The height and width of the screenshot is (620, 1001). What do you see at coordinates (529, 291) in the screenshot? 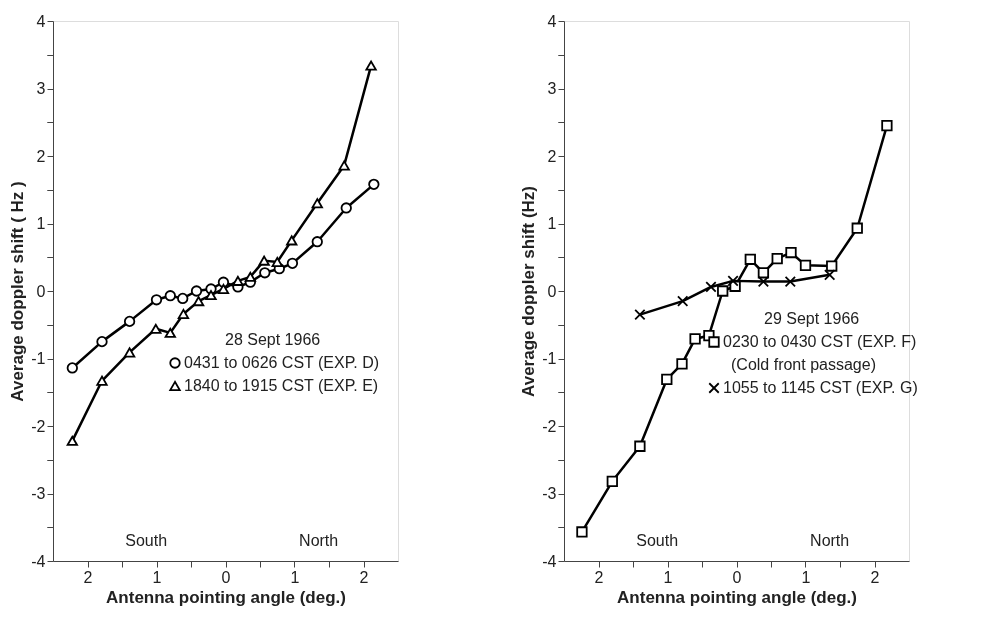
I see `y-axis-title: Average doppler shift (Hz)` at bounding box center [529, 291].